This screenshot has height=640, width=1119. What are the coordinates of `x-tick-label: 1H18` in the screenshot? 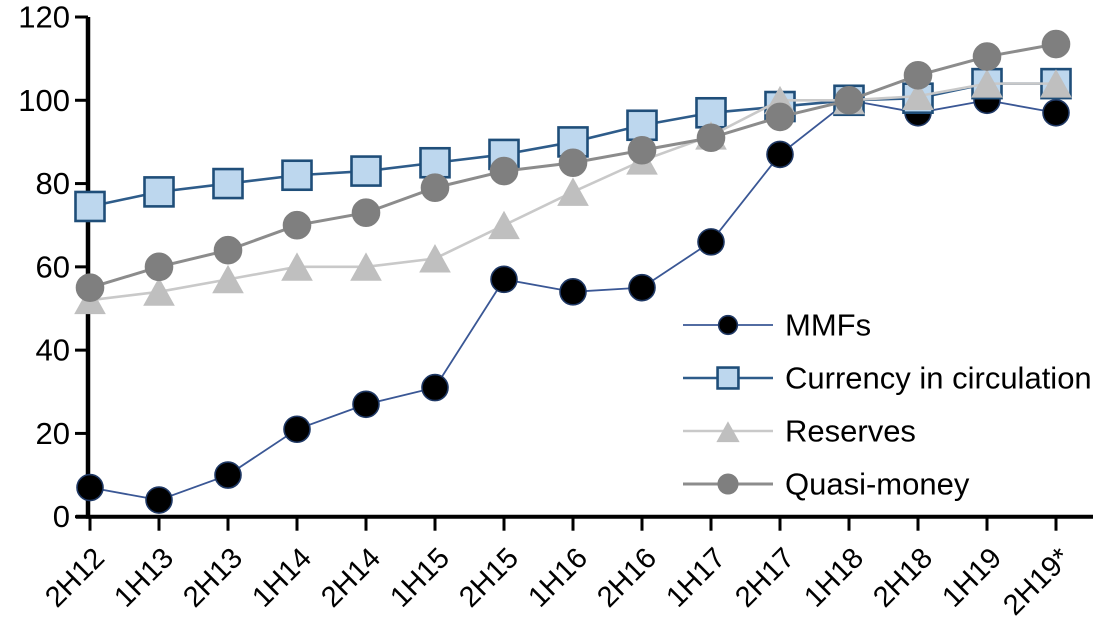 It's located at (834, 578).